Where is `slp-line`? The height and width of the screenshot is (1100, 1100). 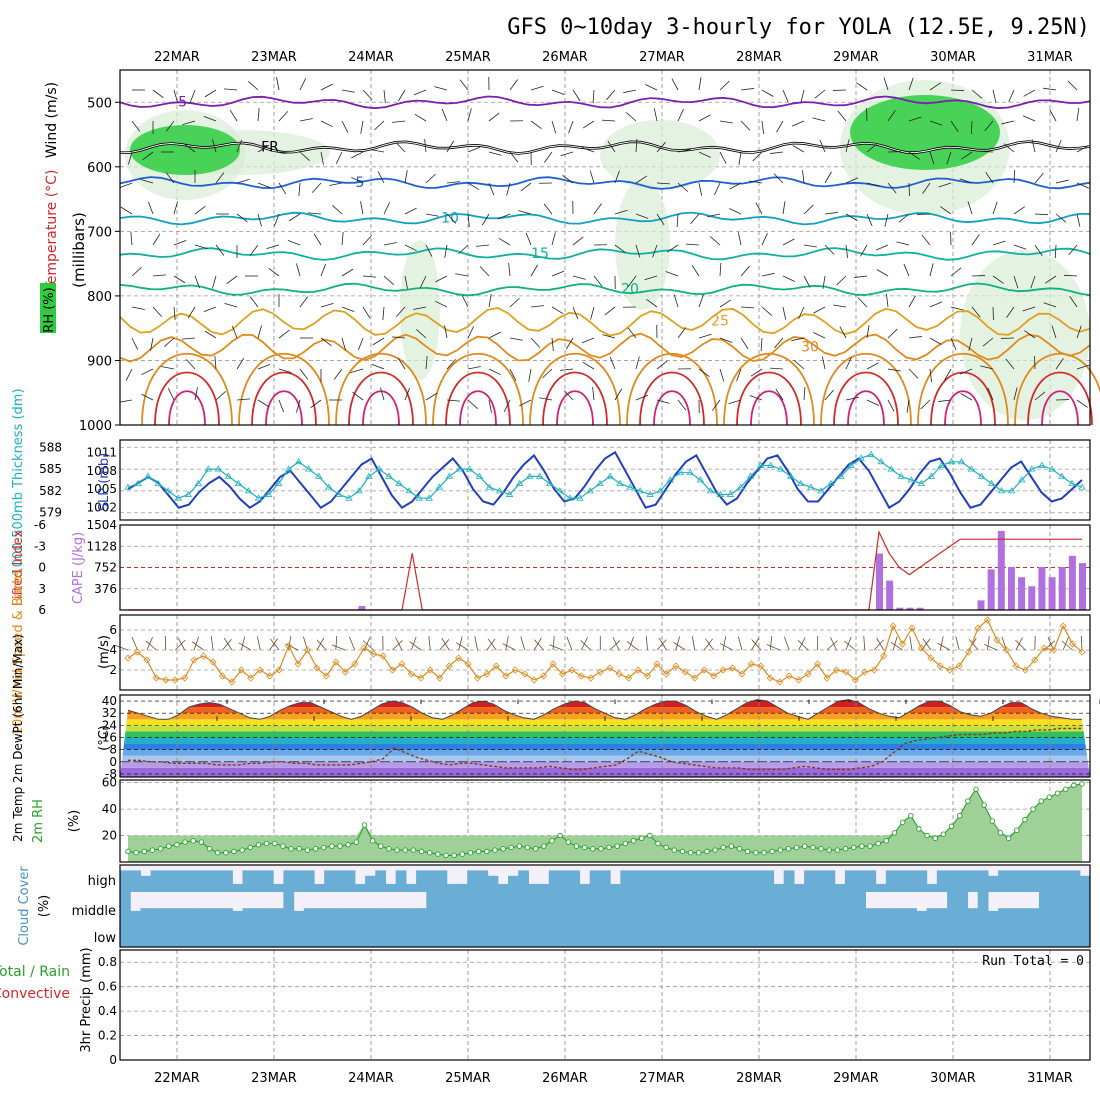 slp-line is located at coordinates (605, 480).